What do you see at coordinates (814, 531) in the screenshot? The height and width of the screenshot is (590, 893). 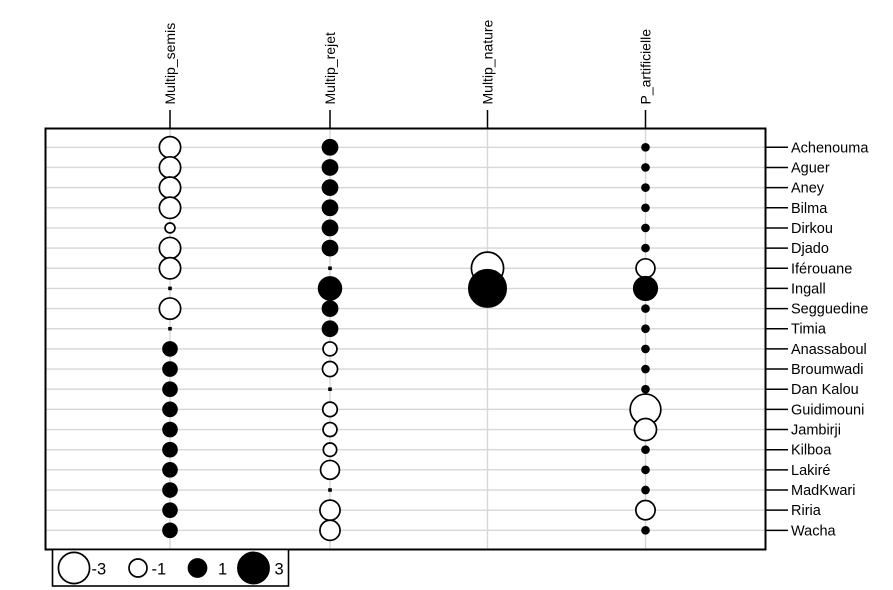 I see `row-label: Wacha` at bounding box center [814, 531].